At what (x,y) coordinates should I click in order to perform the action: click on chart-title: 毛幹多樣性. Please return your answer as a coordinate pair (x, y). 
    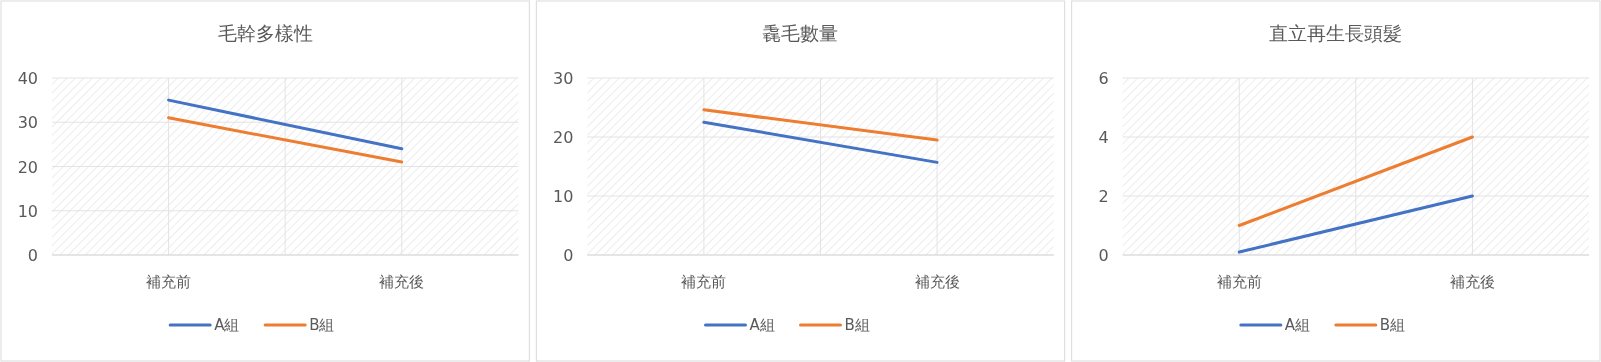
    Looking at the image, I should click on (265, 33).